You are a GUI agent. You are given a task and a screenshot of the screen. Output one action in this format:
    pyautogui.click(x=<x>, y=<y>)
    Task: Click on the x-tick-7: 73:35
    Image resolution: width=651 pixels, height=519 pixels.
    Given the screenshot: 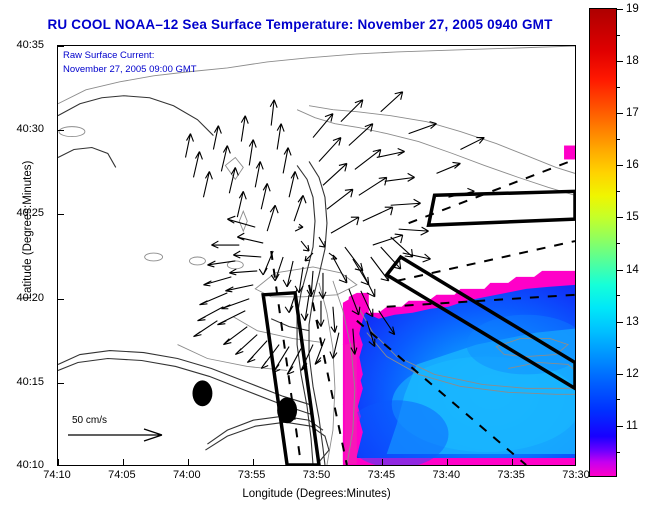 What is the action you would take?
    pyautogui.click(x=511, y=475)
    